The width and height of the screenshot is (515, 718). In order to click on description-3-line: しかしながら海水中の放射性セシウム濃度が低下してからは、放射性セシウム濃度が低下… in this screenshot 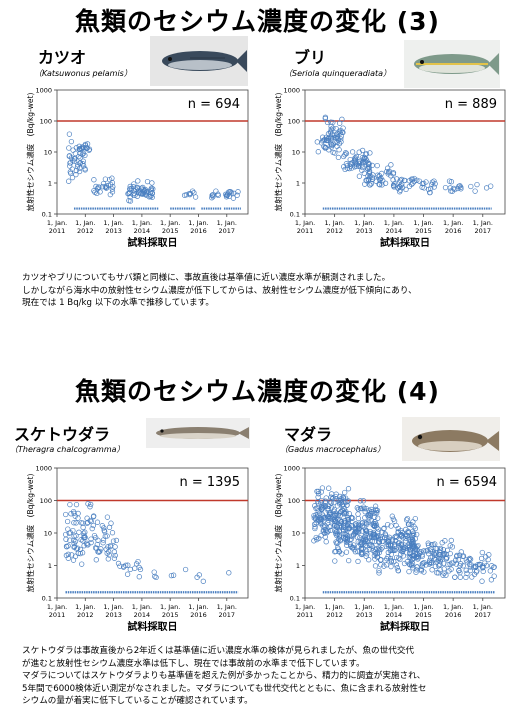, I will do `click(219, 290)`.